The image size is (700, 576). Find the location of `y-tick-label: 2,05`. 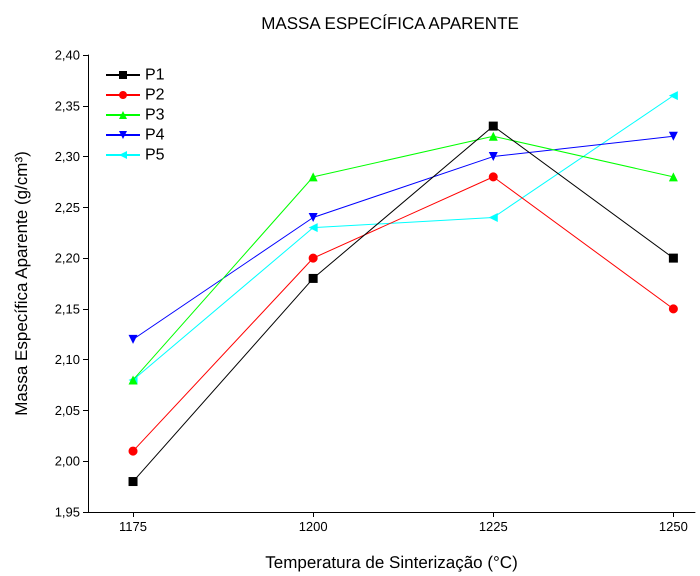

y-tick-label: 2,05 is located at coordinates (67, 410).